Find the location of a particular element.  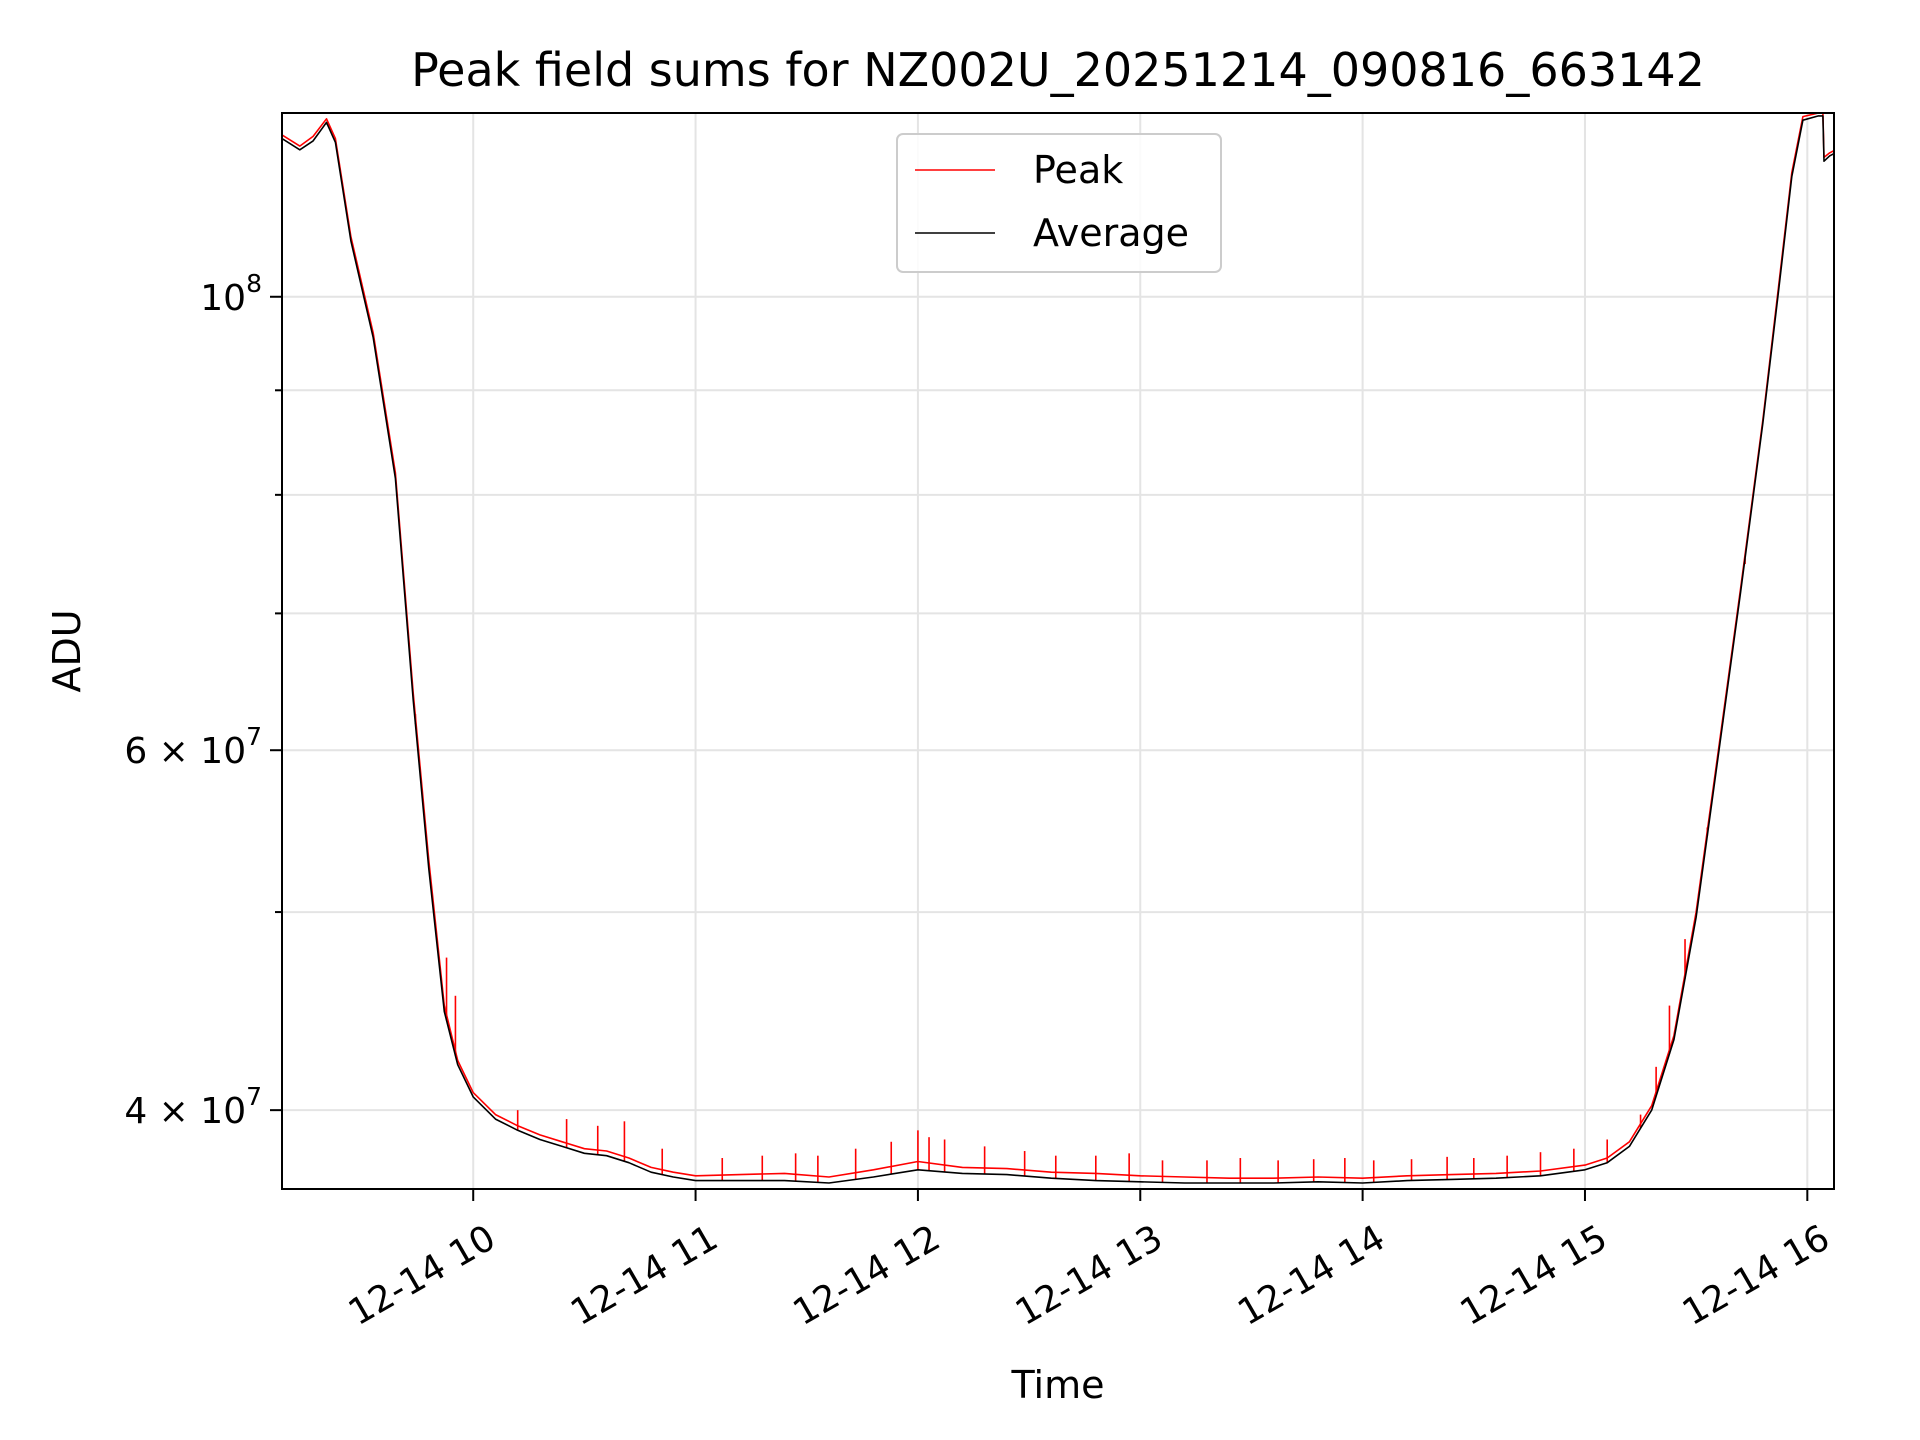

y-tick-mantissa: 4 is located at coordinates (135, 1111).